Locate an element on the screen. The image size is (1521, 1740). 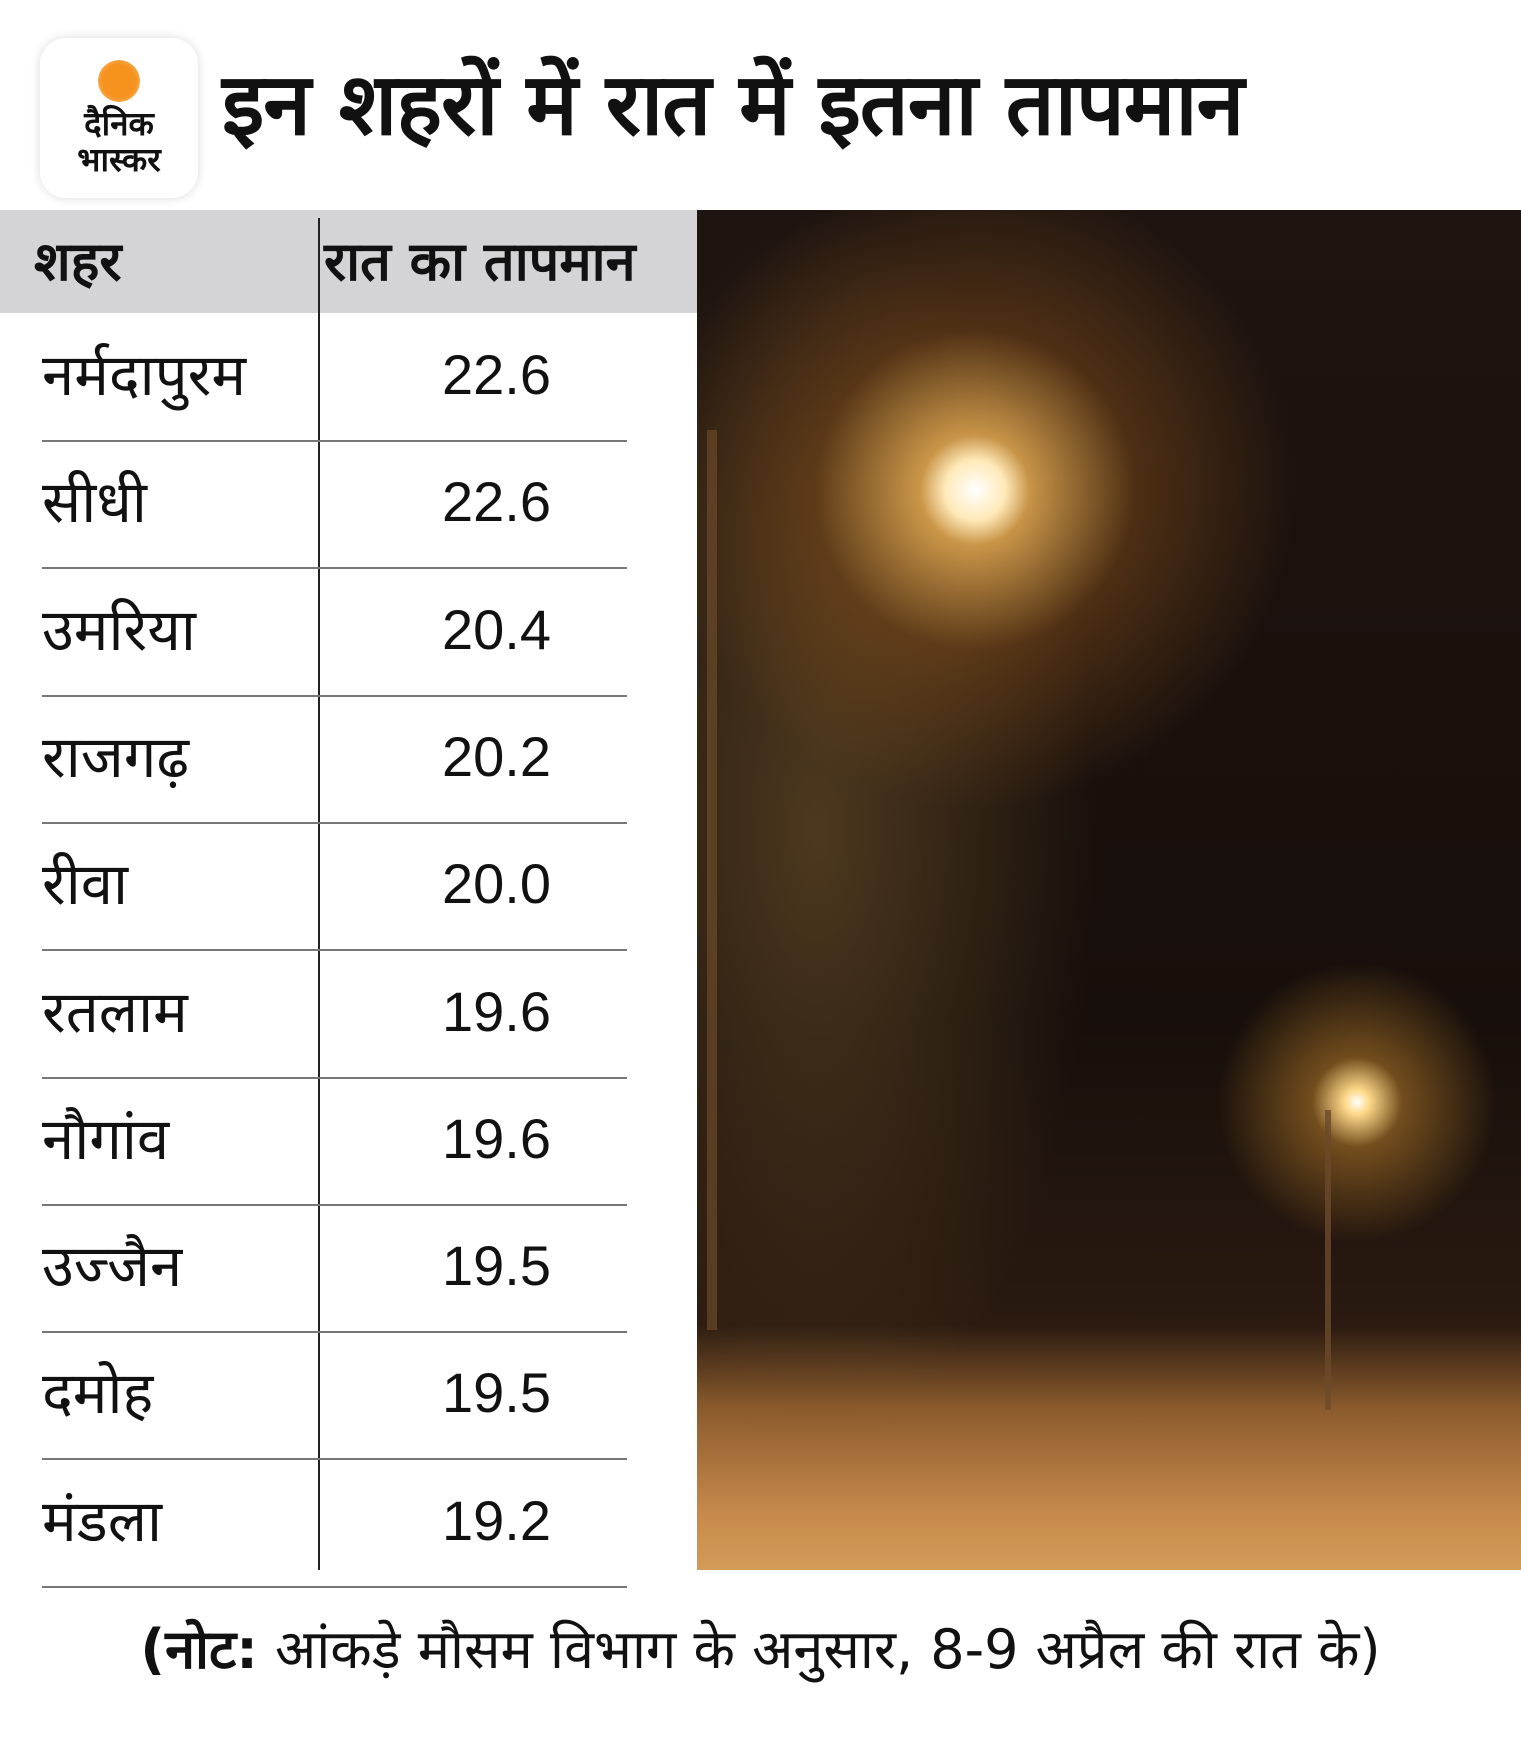
sun-icon is located at coordinates (119, 81).